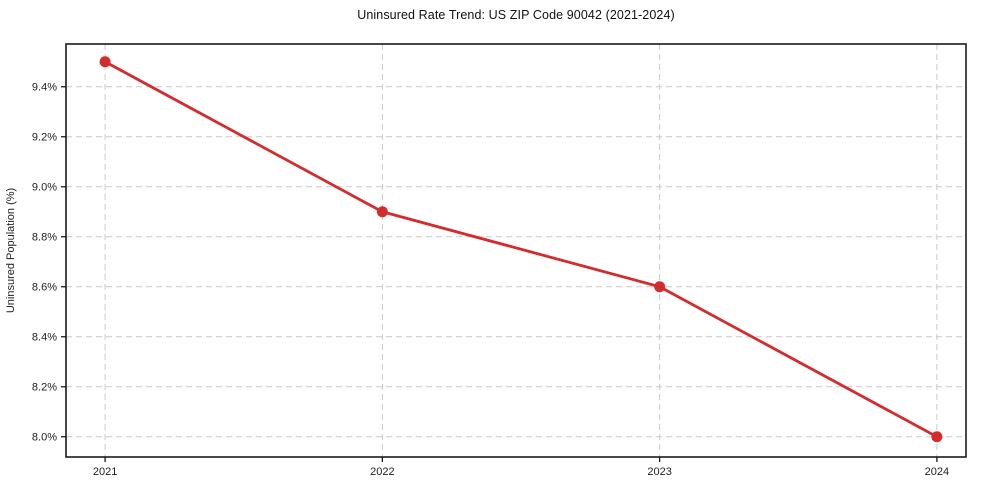 Image resolution: width=989 pixels, height=490 pixels. I want to click on x-tick-label: 2024, so click(937, 472).